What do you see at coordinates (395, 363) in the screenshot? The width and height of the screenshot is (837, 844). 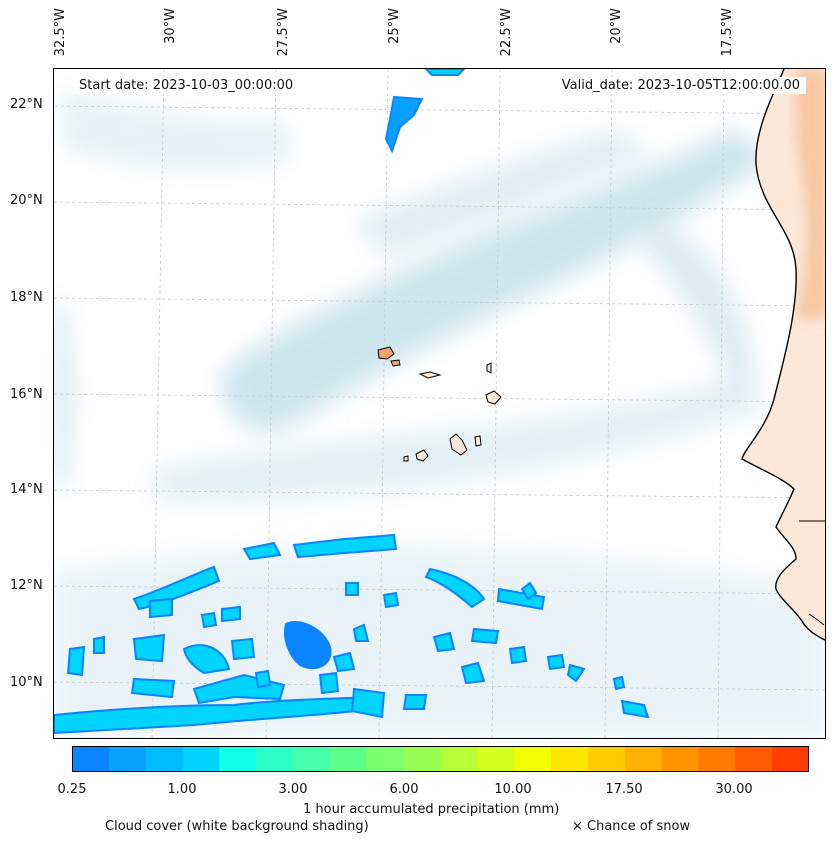 I see `island-sao-vicente` at bounding box center [395, 363].